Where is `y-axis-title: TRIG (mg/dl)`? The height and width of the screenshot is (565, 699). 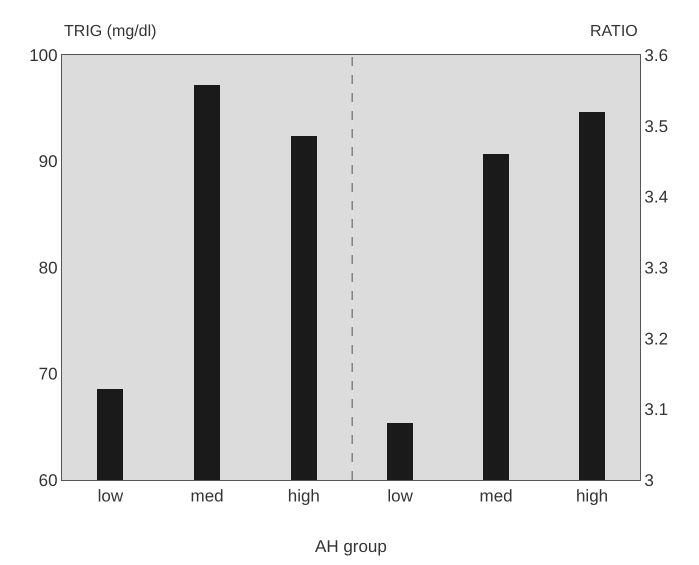 y-axis-title: TRIG (mg/dl) is located at coordinates (110, 31).